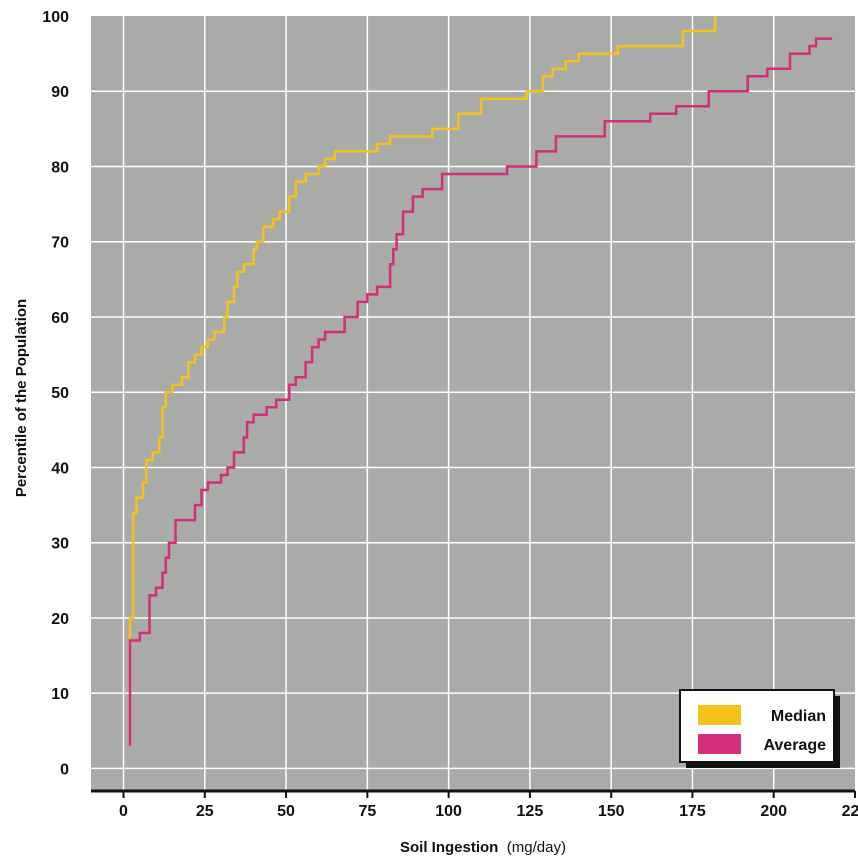 The image size is (858, 861). Describe the element at coordinates (719, 744) in the screenshot. I see `legend-swatch-average` at that location.